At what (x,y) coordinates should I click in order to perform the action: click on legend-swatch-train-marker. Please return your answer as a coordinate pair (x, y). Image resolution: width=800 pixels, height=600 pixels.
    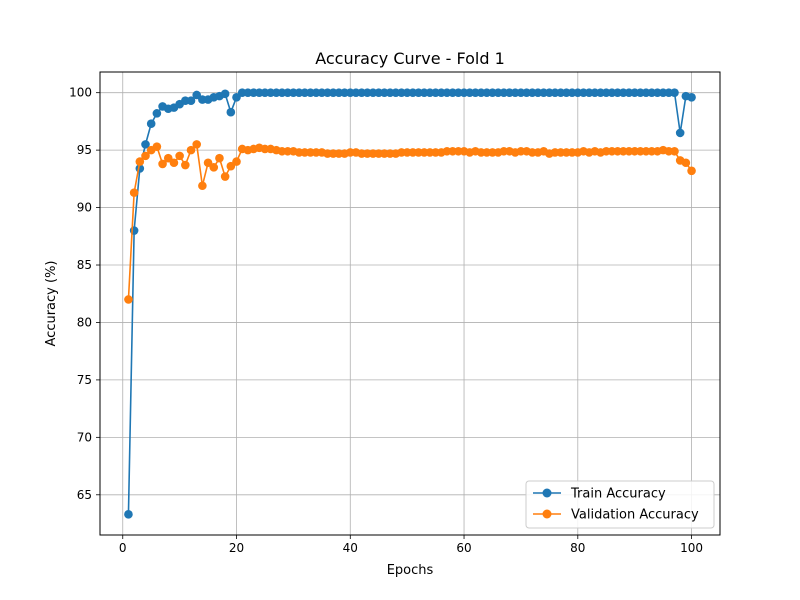
    Looking at the image, I should click on (547, 493).